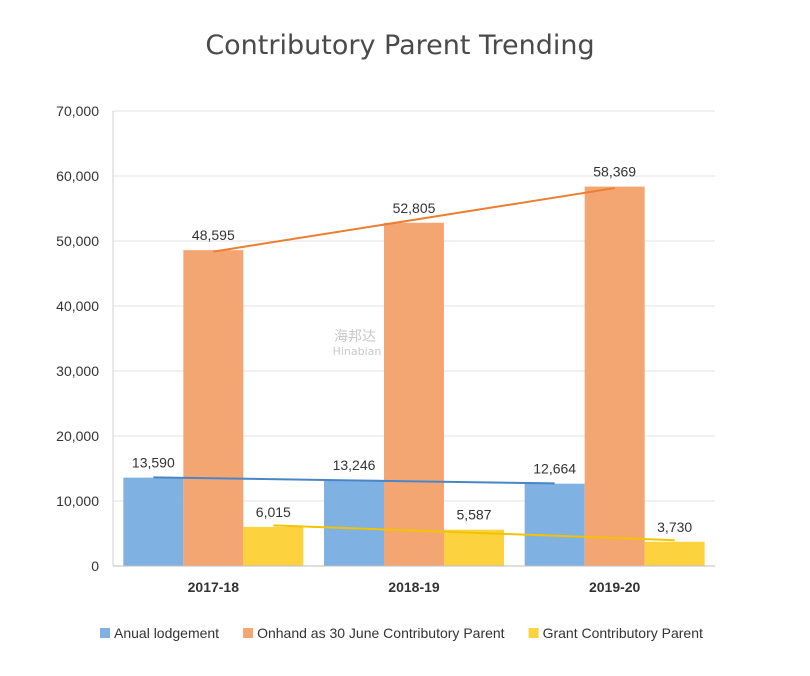 The height and width of the screenshot is (676, 810). What do you see at coordinates (214, 587) in the screenshot?
I see `x-tick-label: 2017-18` at bounding box center [214, 587].